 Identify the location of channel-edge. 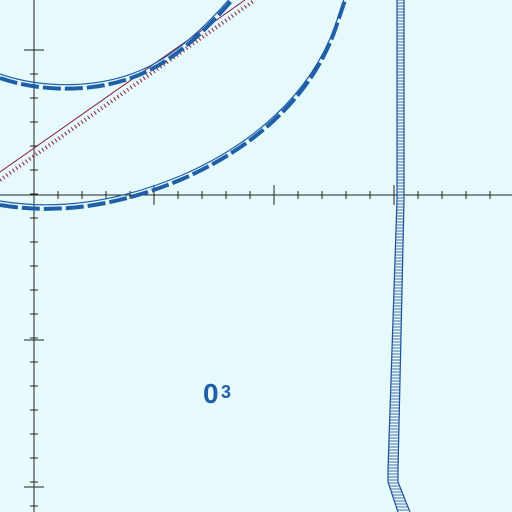
(399, 256).